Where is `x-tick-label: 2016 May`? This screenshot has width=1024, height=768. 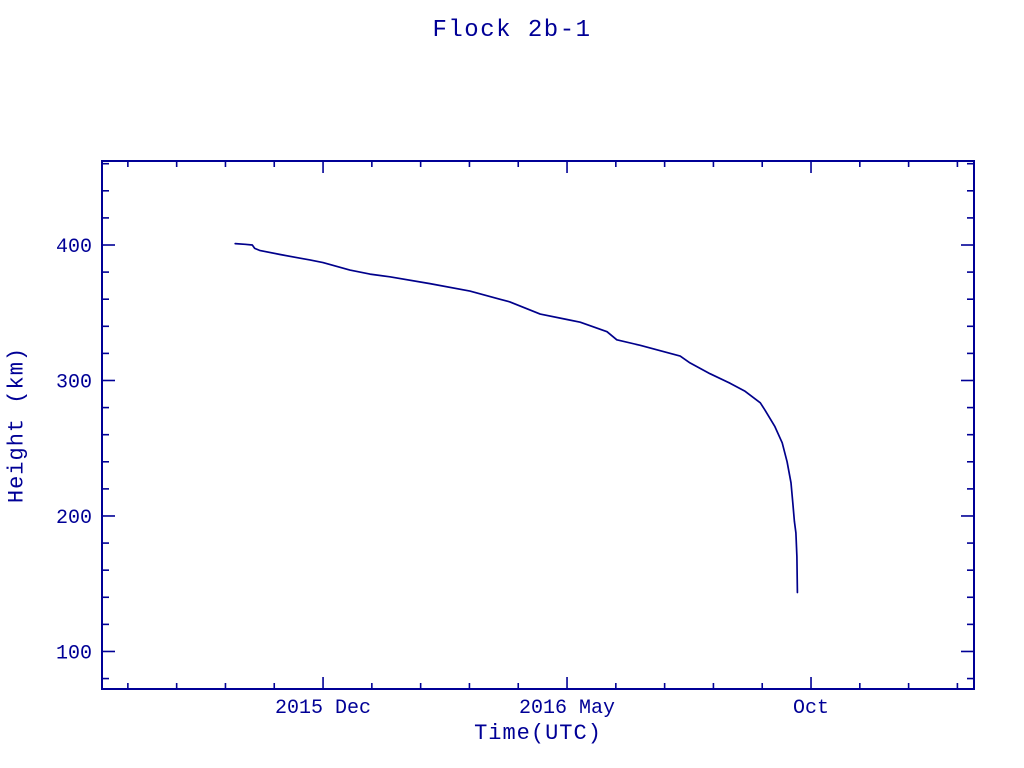
x-tick-label: 2016 May is located at coordinates (567, 708).